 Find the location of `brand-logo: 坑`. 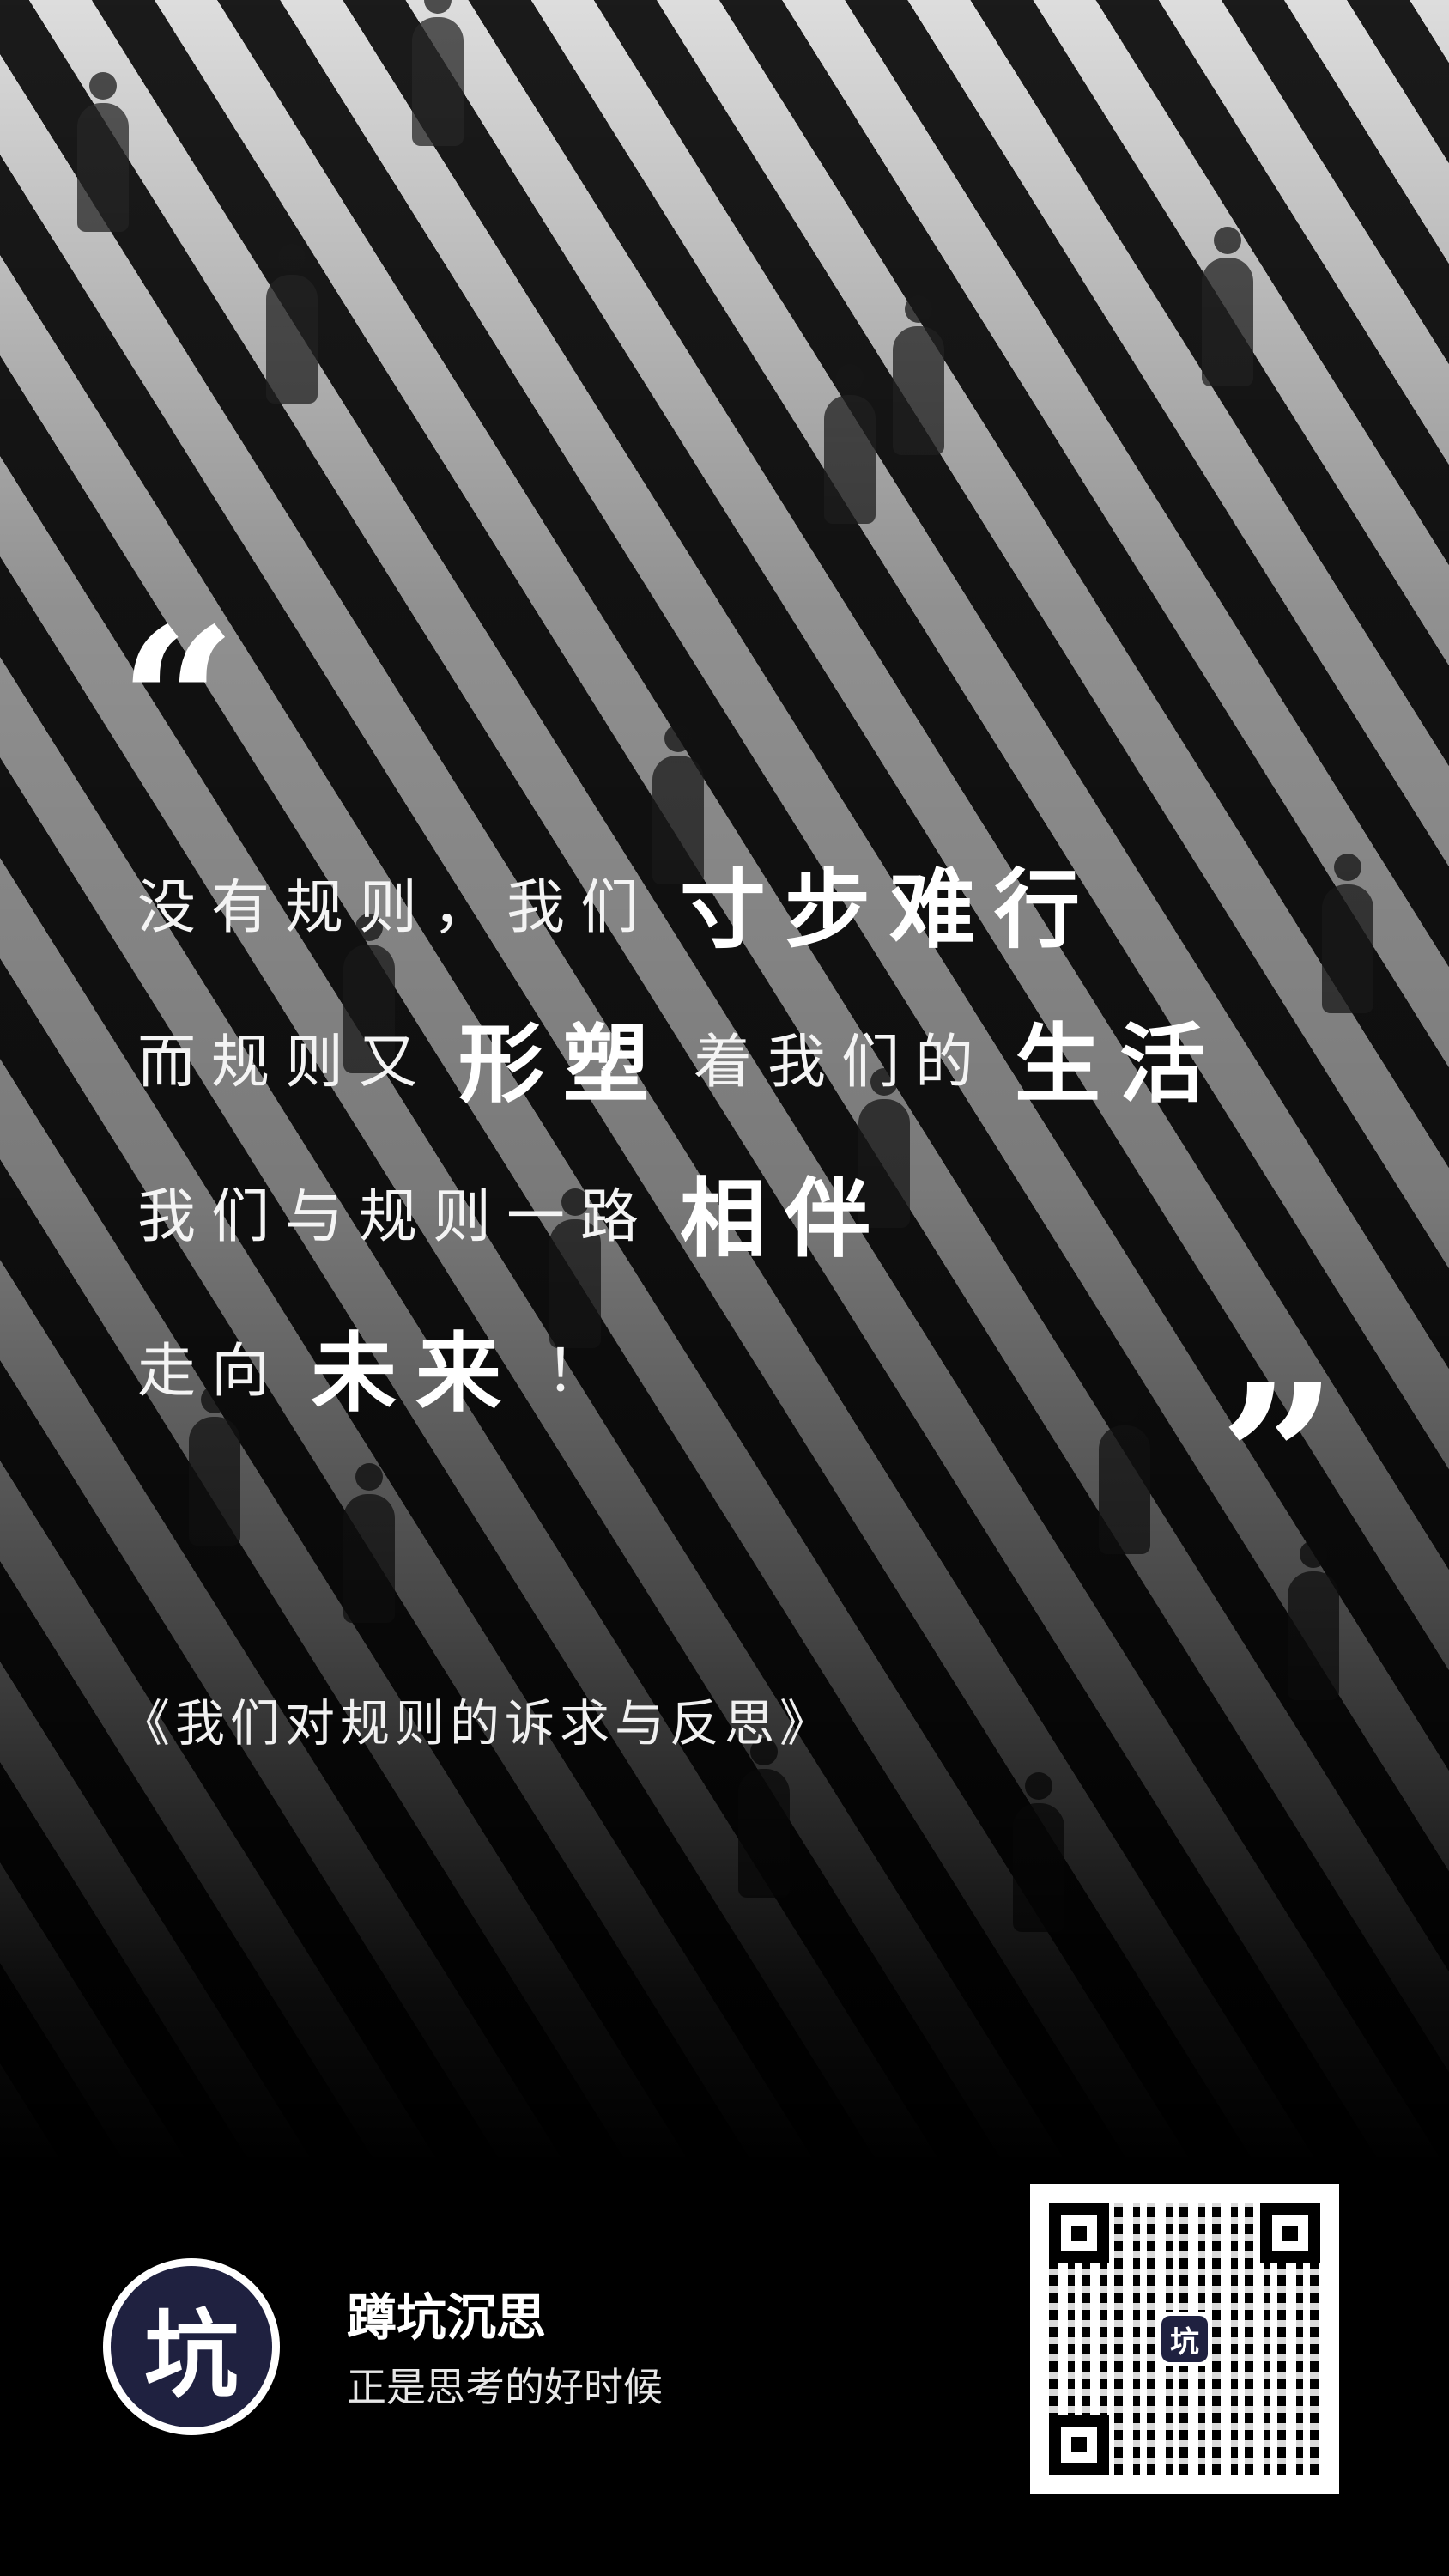

brand-logo: 坑 is located at coordinates (191, 2346).